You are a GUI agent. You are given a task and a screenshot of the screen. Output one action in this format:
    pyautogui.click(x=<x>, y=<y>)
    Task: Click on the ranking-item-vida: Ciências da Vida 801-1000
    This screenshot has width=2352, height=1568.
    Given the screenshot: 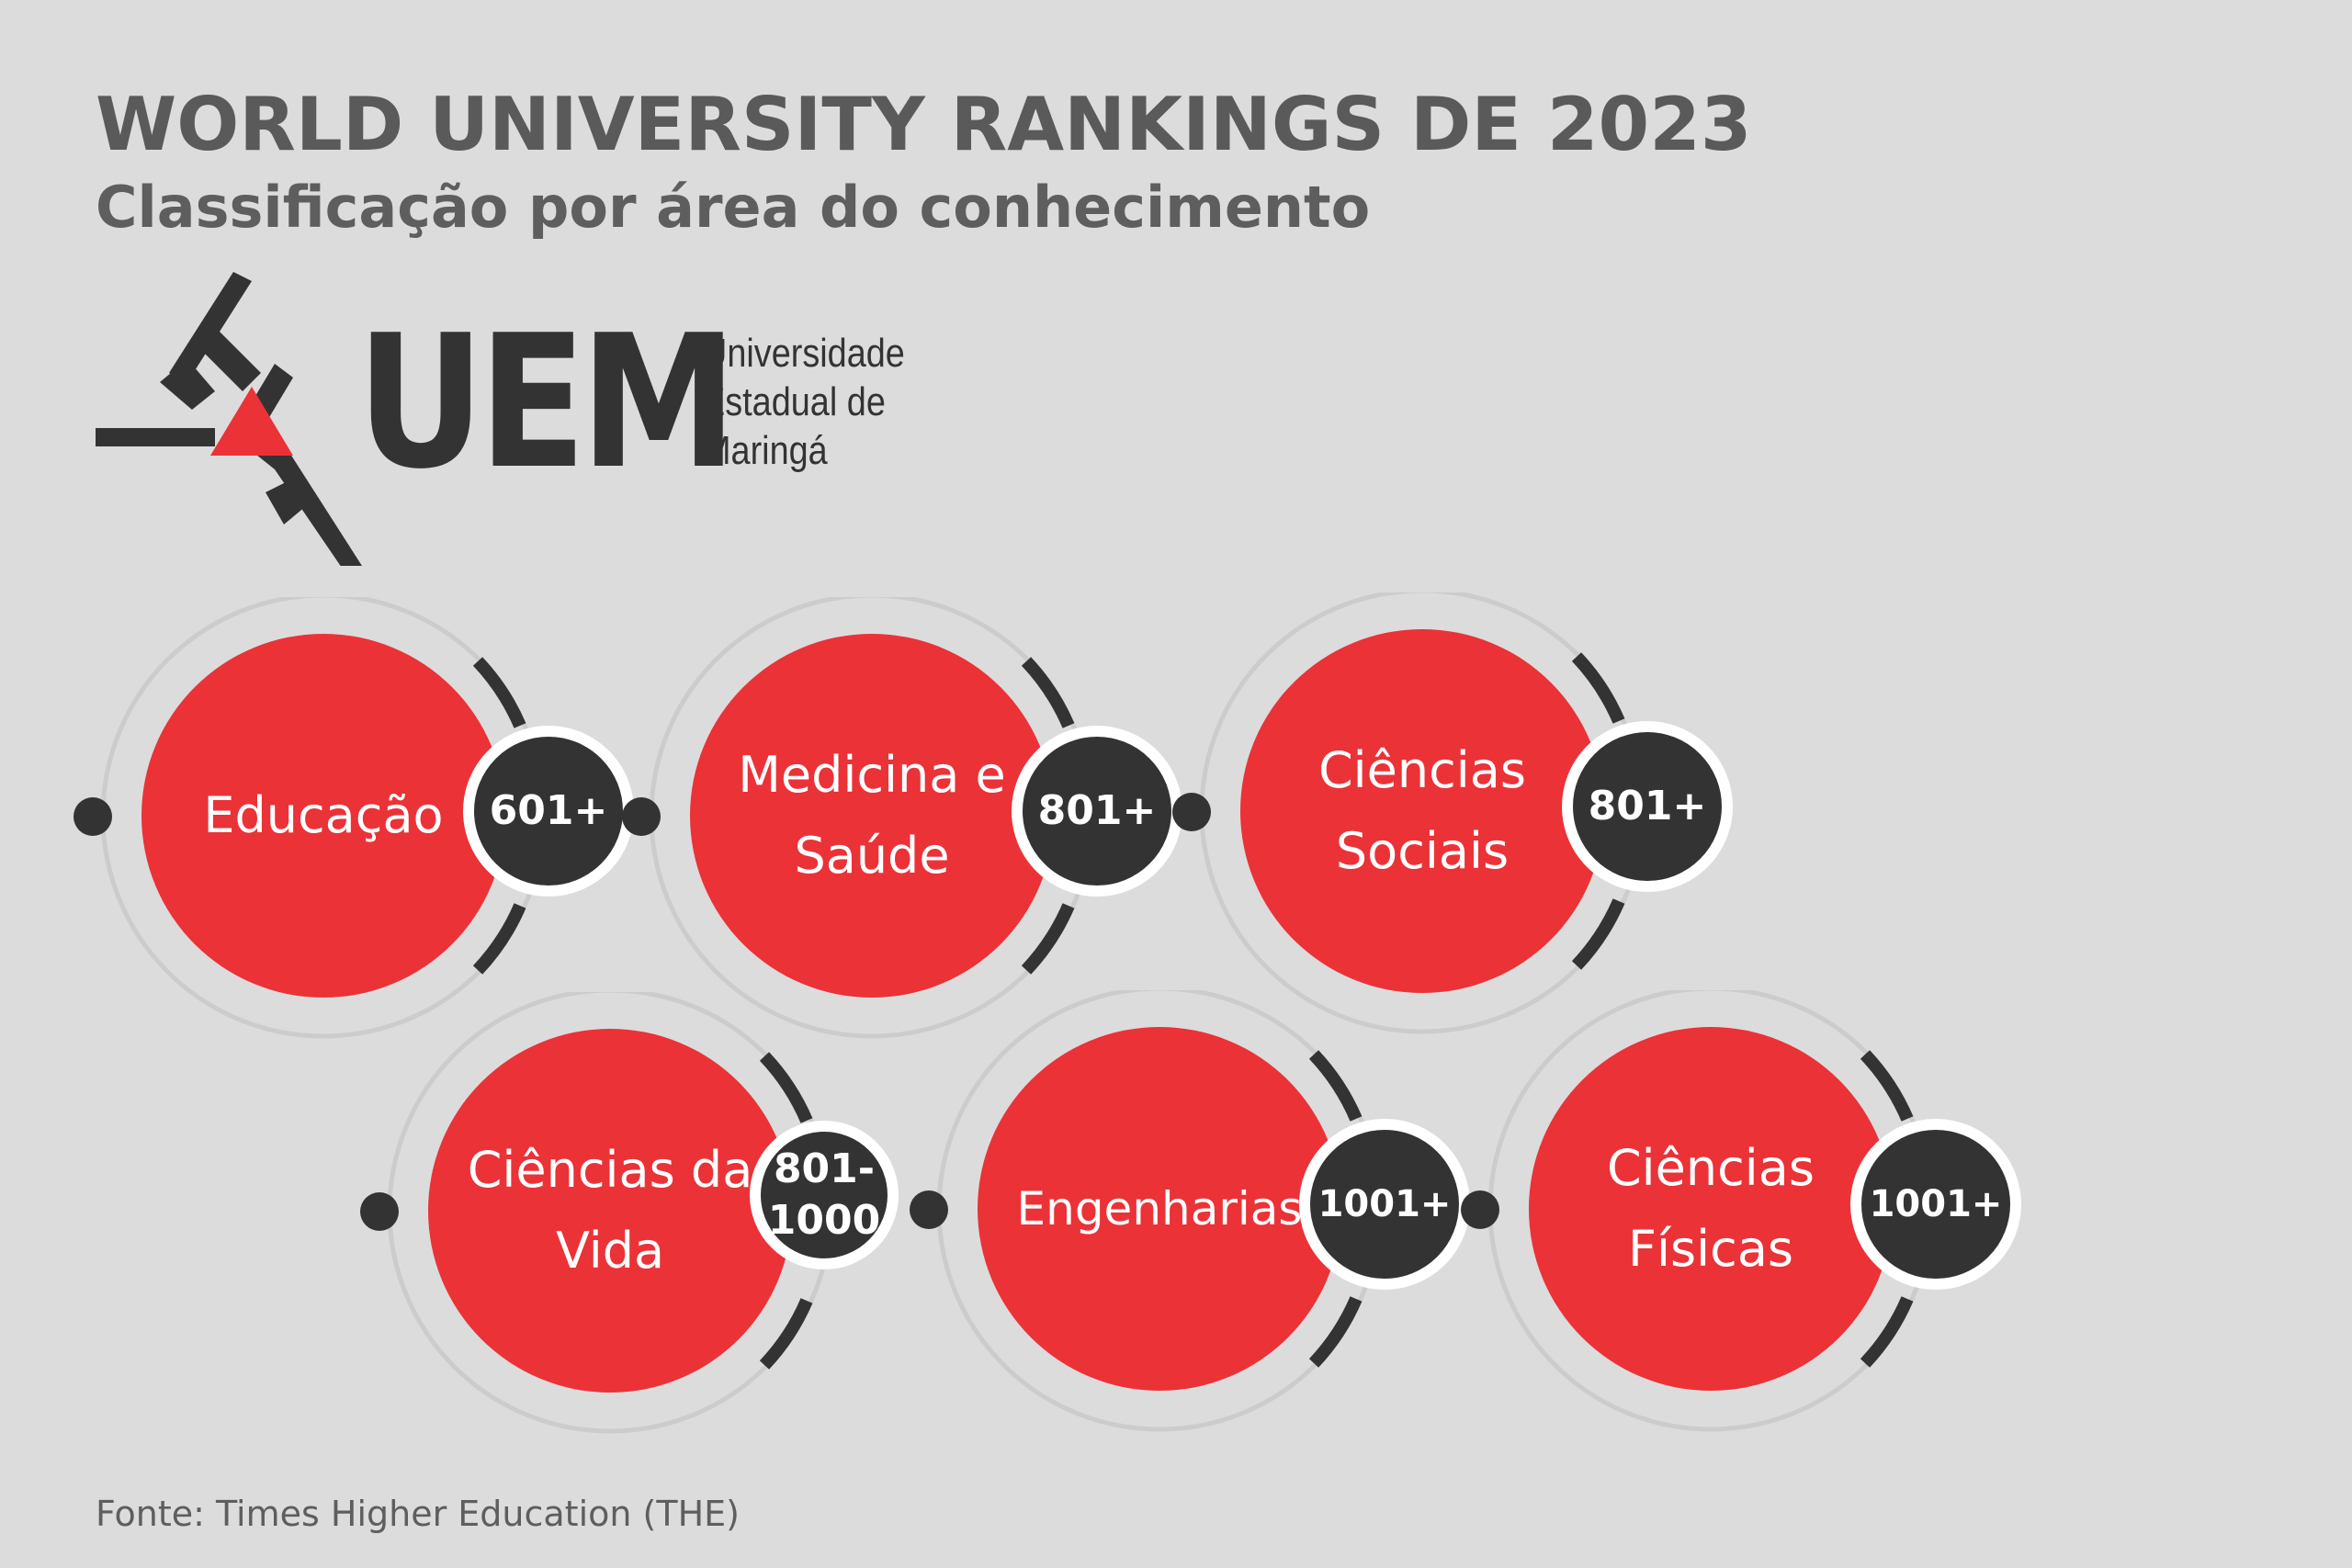 What is the action you would take?
    pyautogui.click(x=631, y=1249)
    